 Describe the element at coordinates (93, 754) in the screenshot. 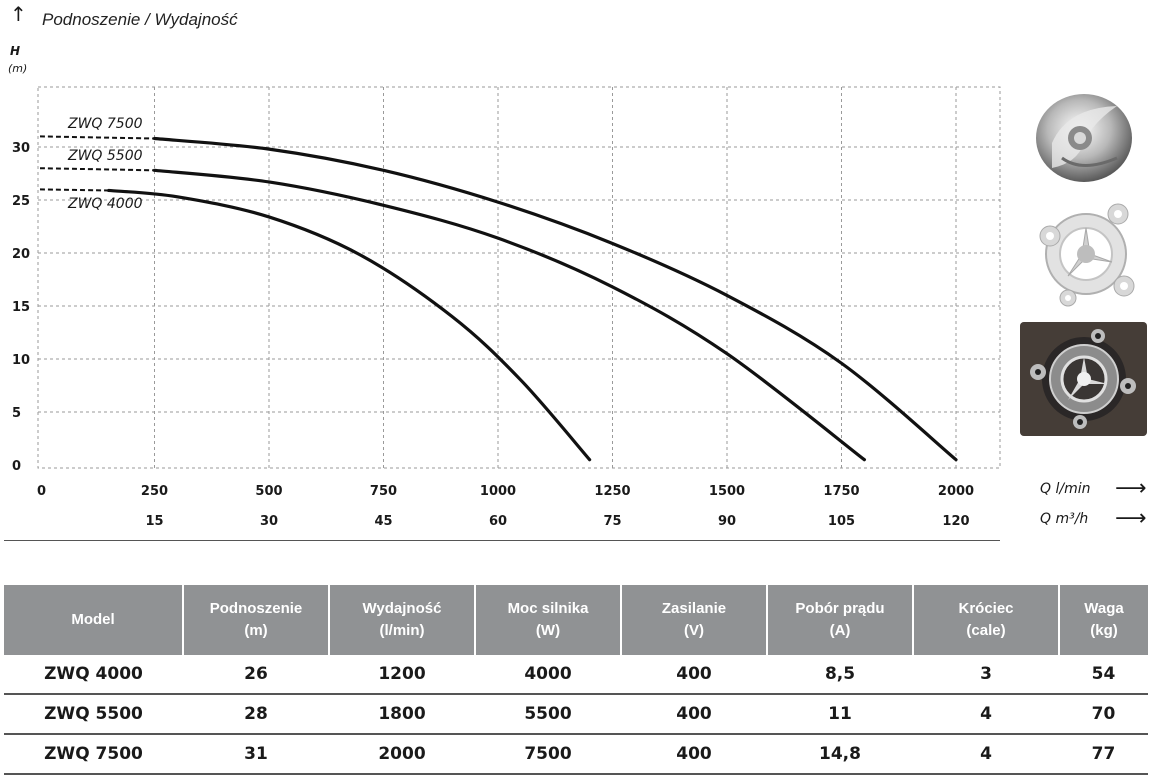

I see `cell-model: ZWQ 7500` at that location.